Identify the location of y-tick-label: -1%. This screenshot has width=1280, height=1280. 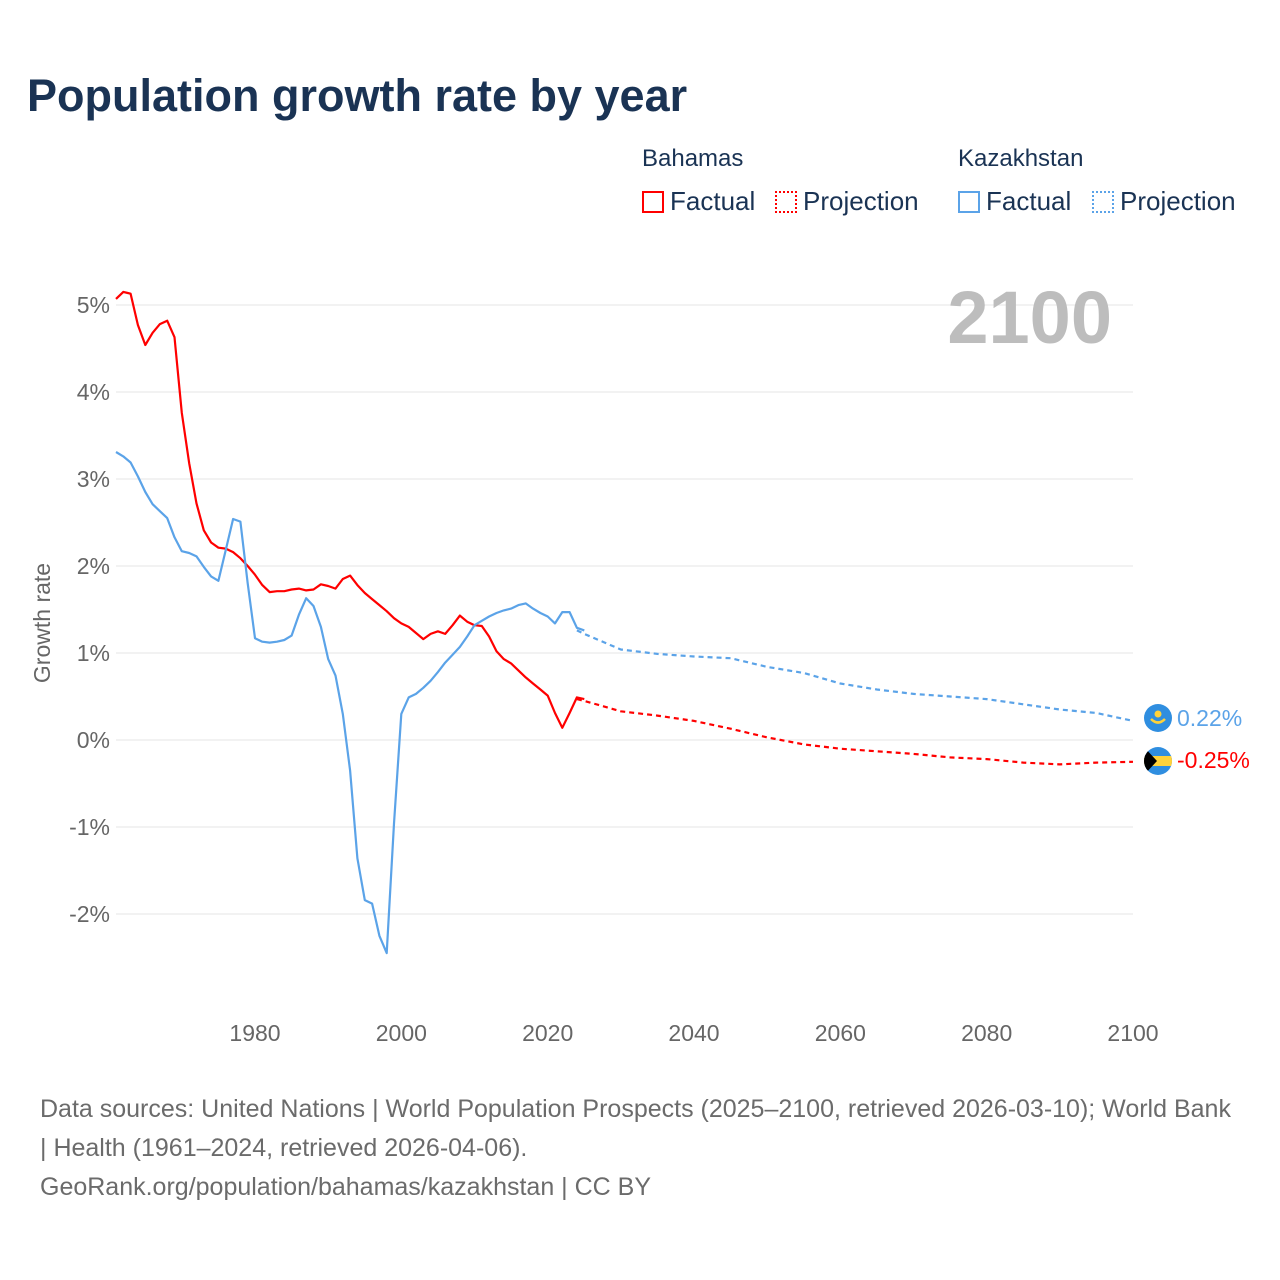
(89, 827).